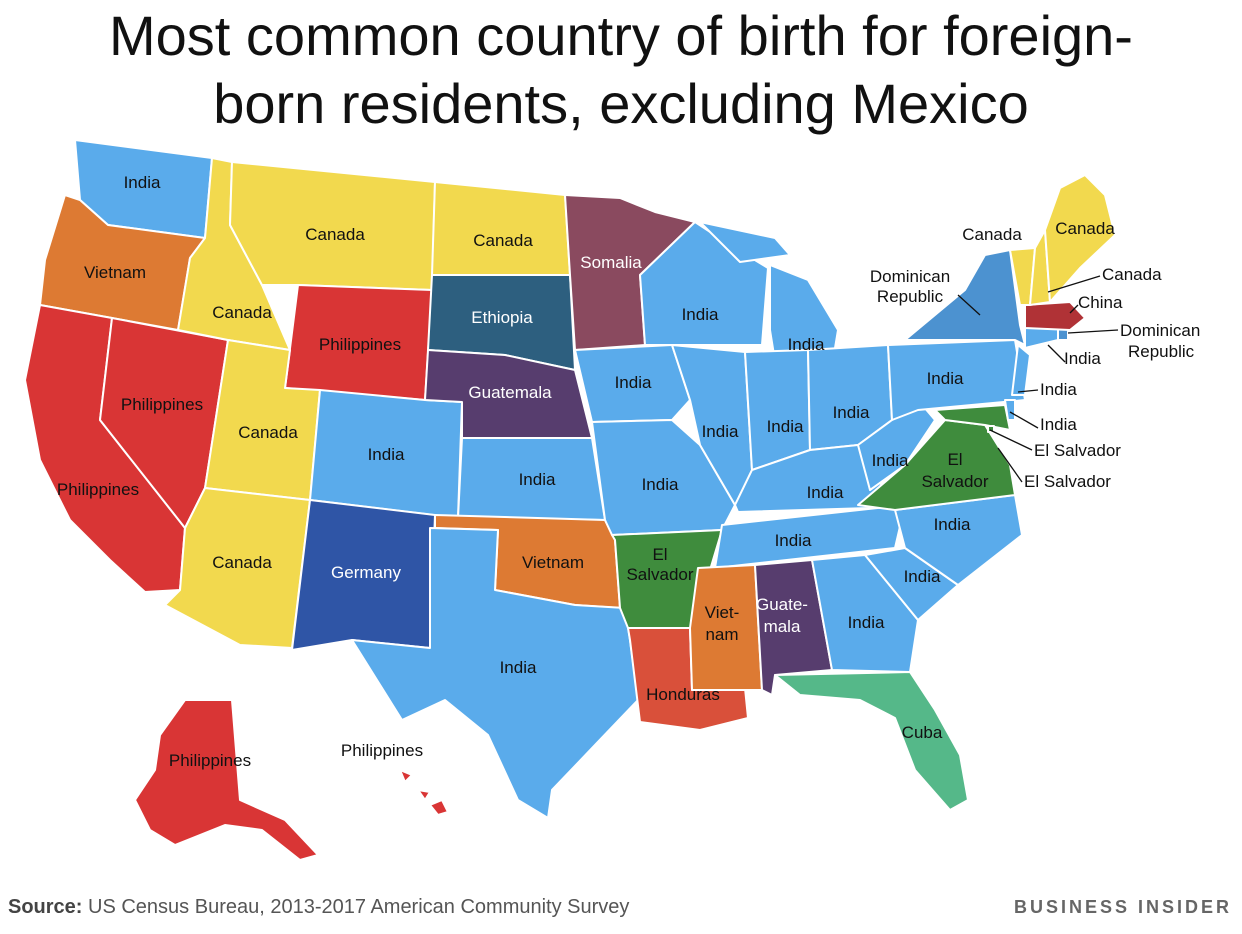 The height and width of the screenshot is (934, 1242). What do you see at coordinates (683, 694) in the screenshot?
I see `label-louisiana: Honduras` at bounding box center [683, 694].